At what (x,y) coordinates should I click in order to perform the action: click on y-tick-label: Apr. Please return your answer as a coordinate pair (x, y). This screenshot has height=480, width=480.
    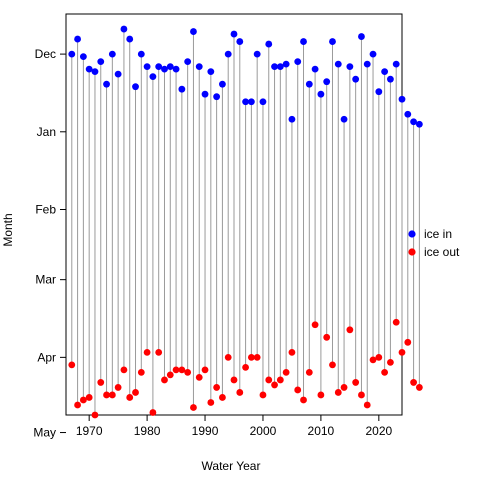
    Looking at the image, I should click on (46, 357).